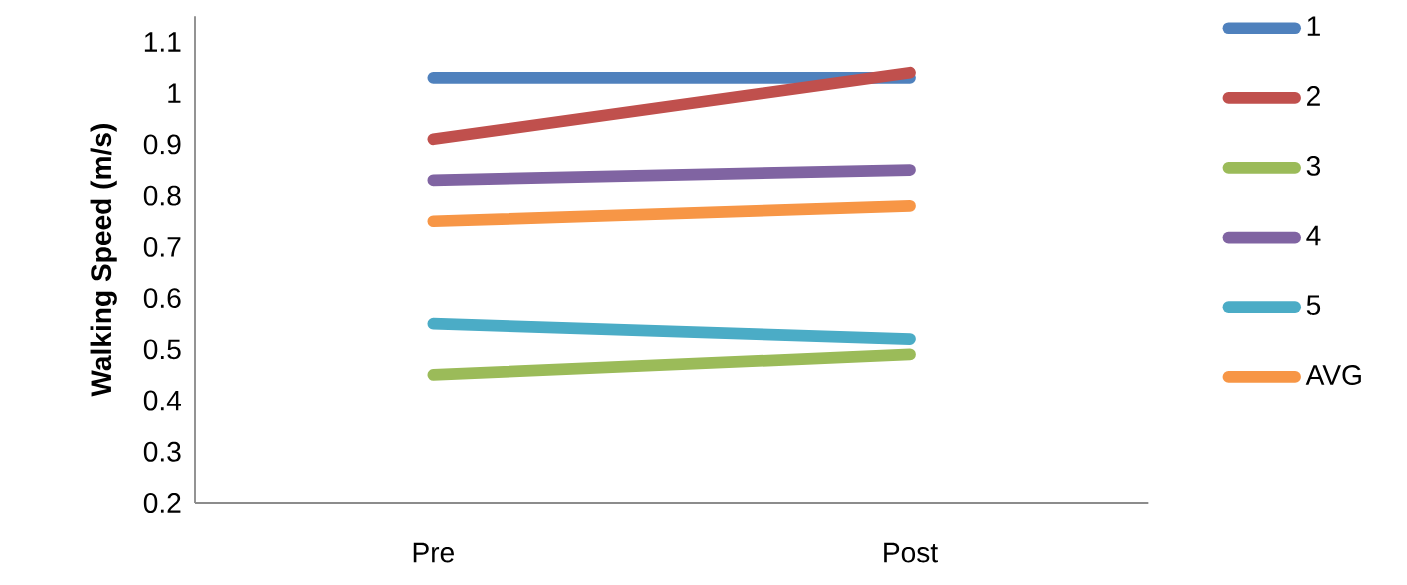  I want to click on x-tick-label: Post, so click(911, 552).